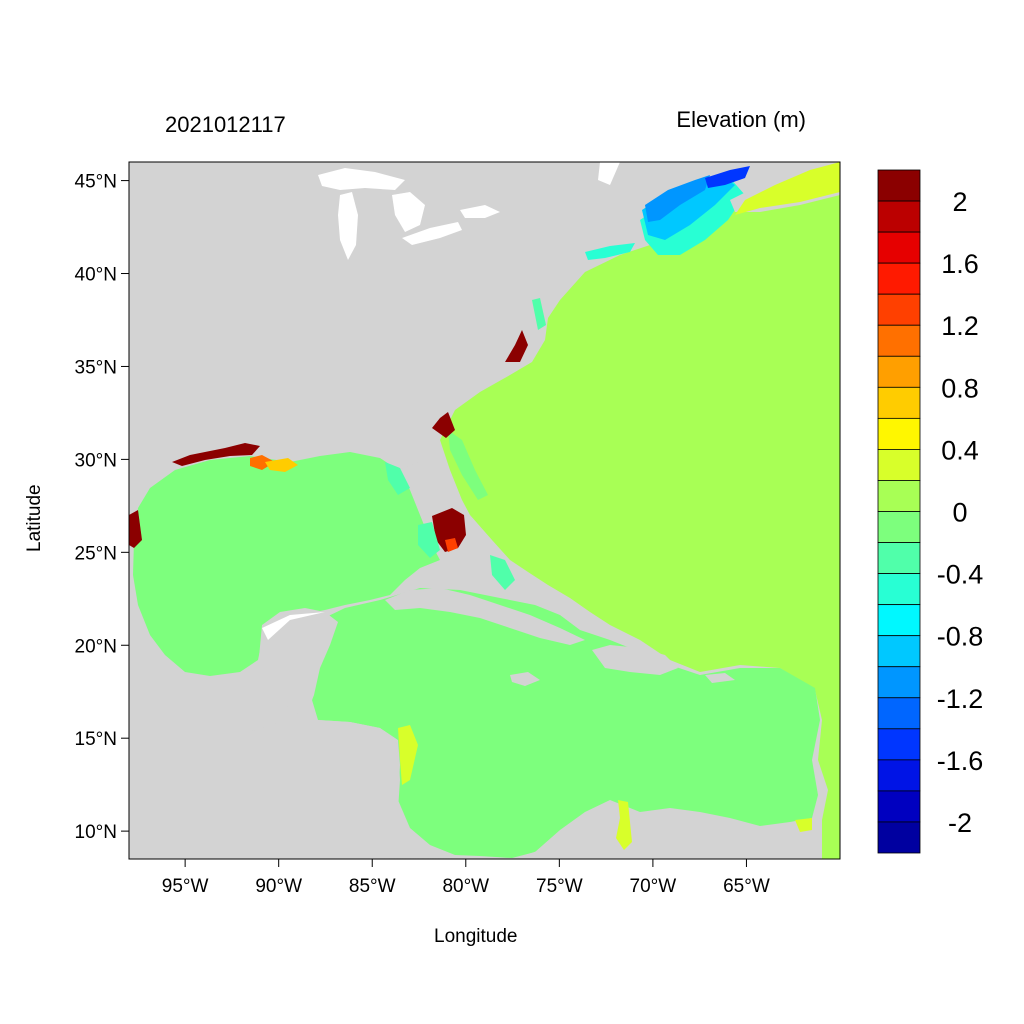  What do you see at coordinates (480, 211) in the screenshot?
I see `lake-ontario` at bounding box center [480, 211].